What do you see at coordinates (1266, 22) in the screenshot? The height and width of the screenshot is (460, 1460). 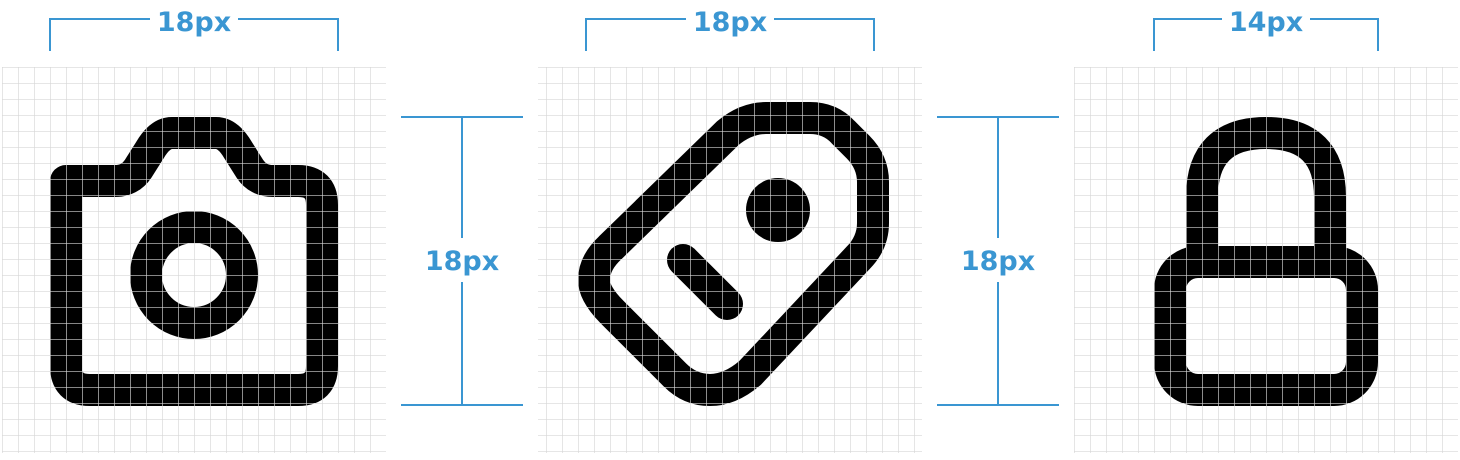 I see `width-label: 14px` at bounding box center [1266, 22].